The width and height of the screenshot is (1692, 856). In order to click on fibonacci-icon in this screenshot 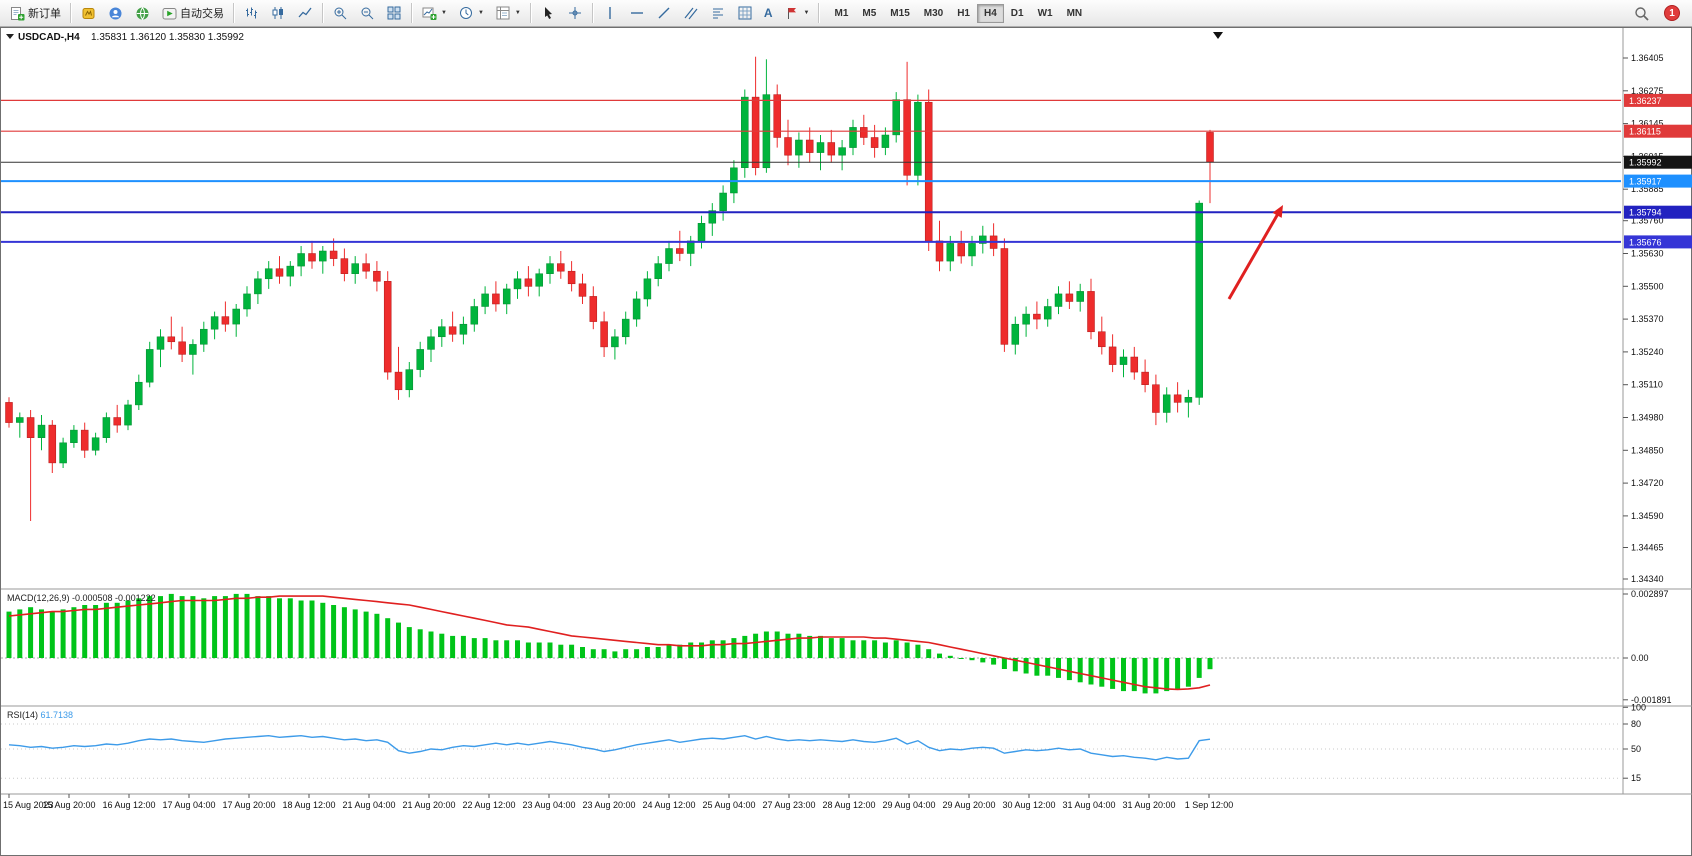, I will do `click(718, 13)`.